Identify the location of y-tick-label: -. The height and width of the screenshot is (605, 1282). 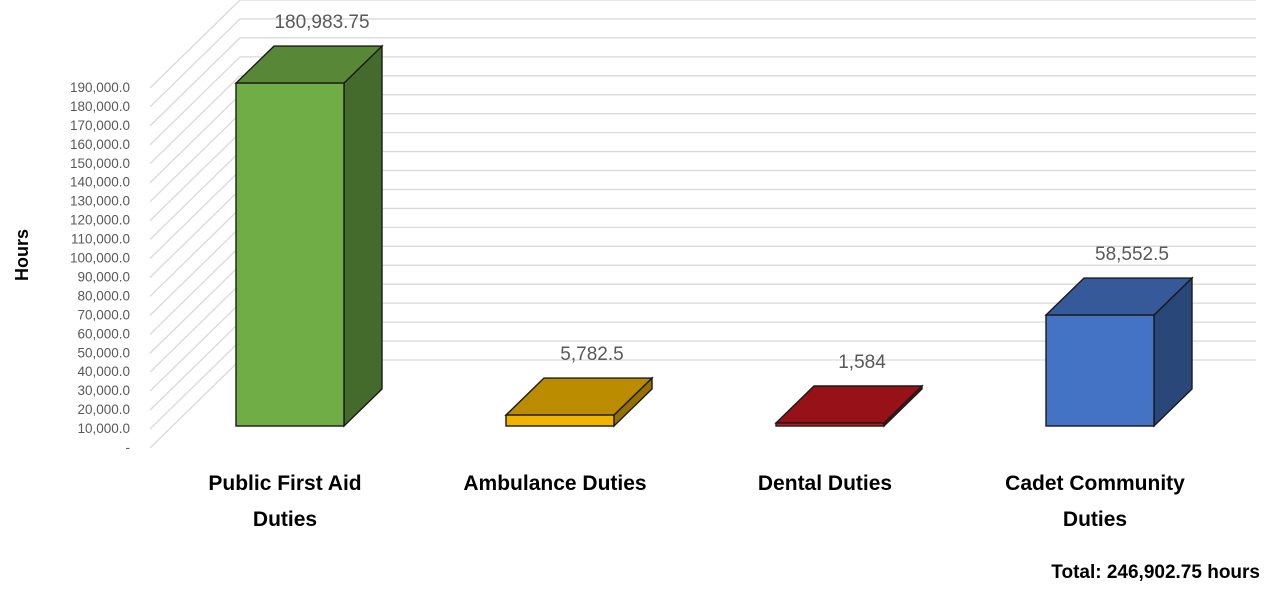
(128, 447).